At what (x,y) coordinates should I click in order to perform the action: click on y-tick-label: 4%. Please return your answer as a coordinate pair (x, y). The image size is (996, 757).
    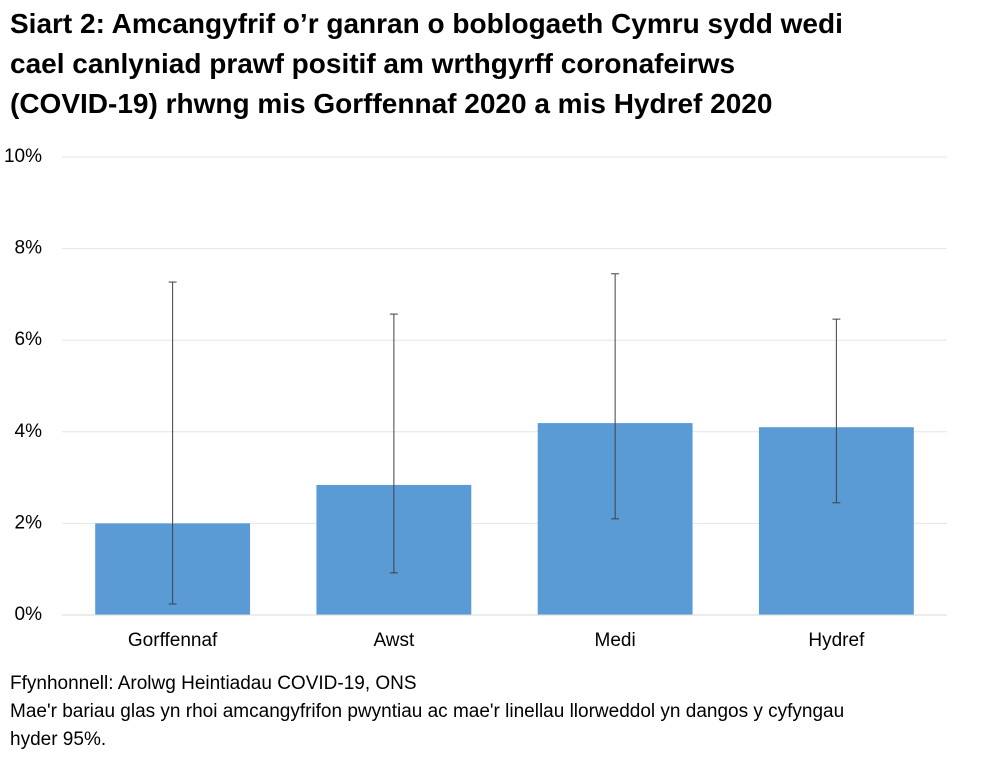
    Looking at the image, I should click on (29, 431).